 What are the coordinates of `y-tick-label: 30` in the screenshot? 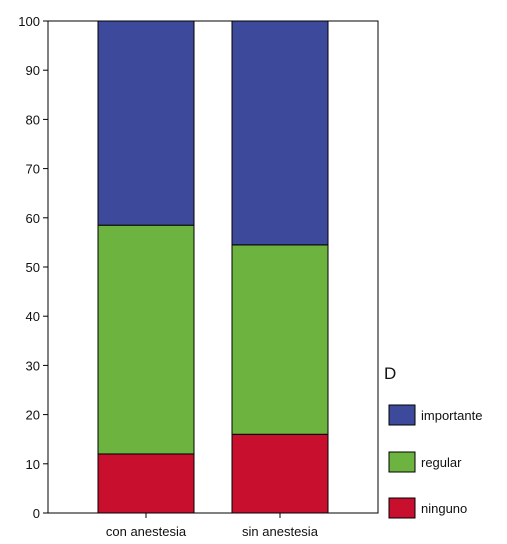 It's located at (33, 365).